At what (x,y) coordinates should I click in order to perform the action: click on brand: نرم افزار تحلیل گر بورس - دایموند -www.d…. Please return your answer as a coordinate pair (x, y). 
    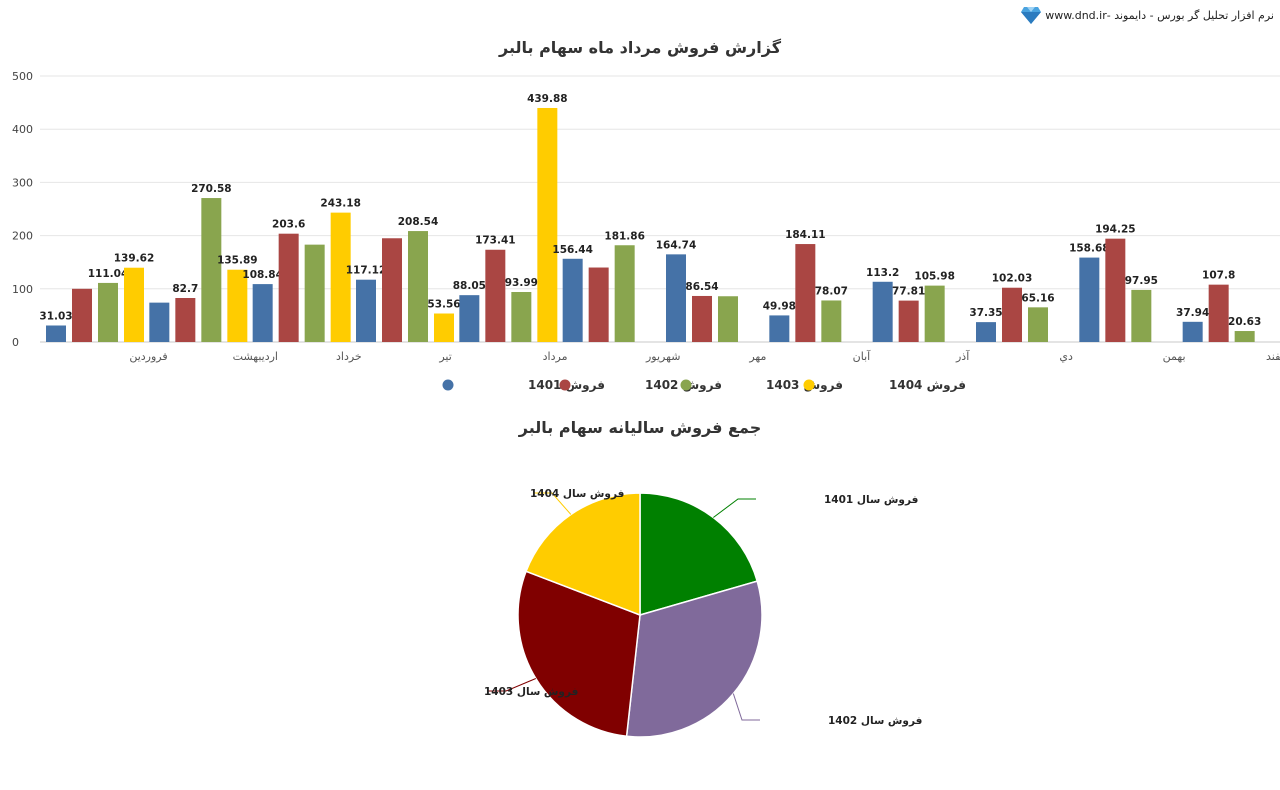
    Looking at the image, I should click on (1147, 15).